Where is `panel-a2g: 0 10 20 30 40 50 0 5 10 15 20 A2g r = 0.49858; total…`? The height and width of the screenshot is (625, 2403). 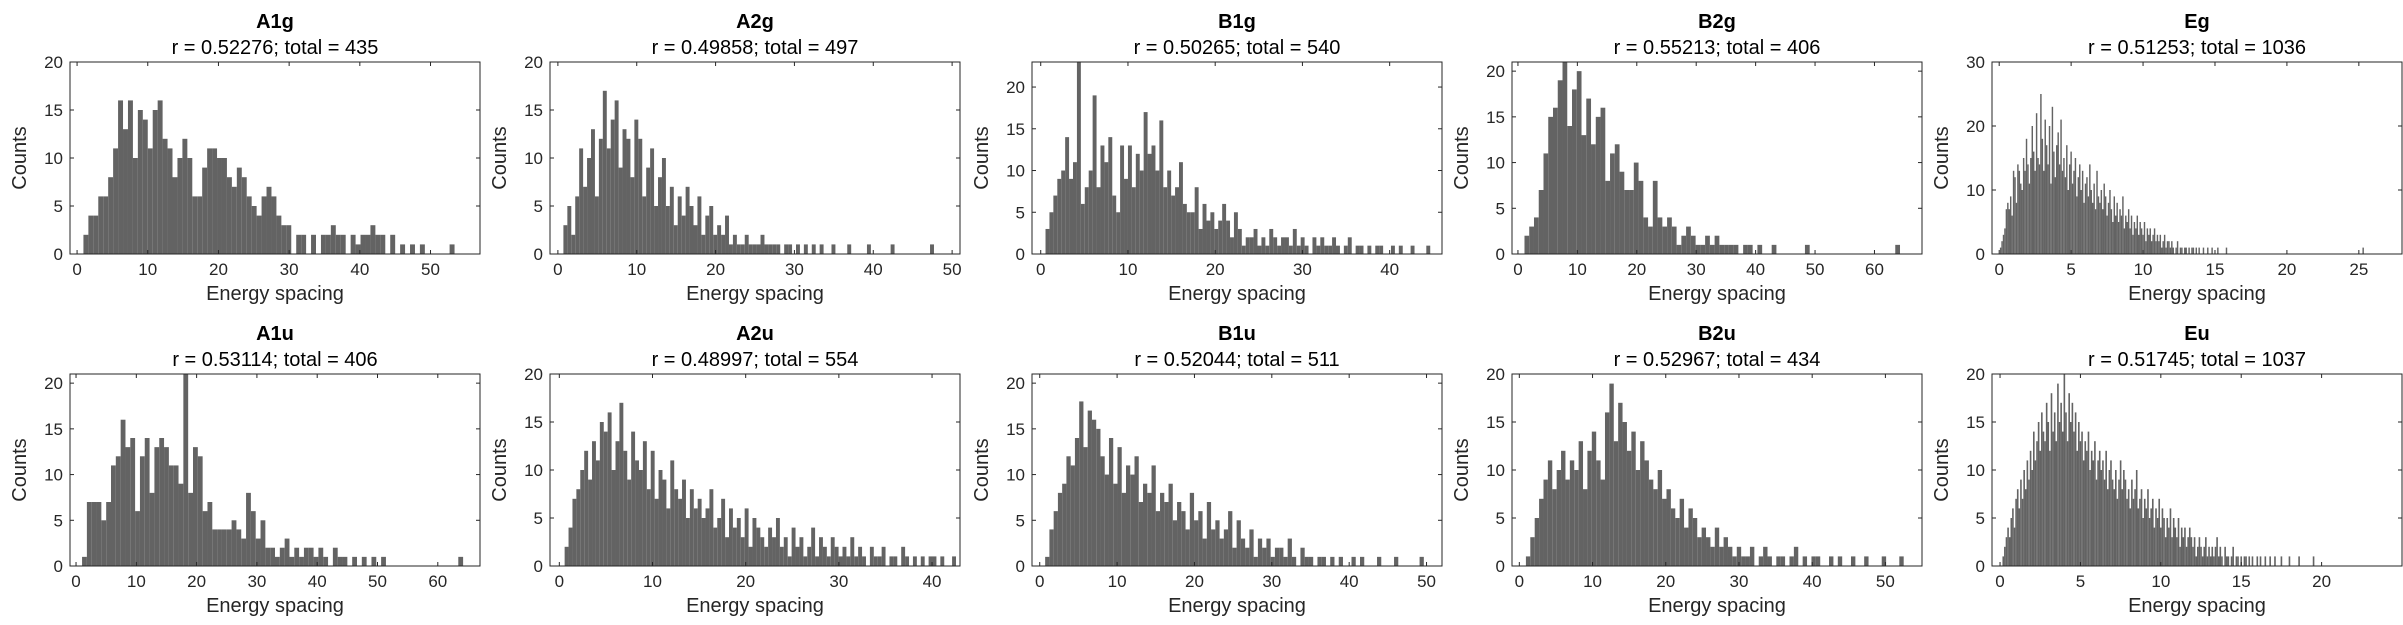
panel-a2g: 0 10 20 30 40 50 0 5 10 15 20 A2g r = 0.49858; total… is located at coordinates (725, 158).